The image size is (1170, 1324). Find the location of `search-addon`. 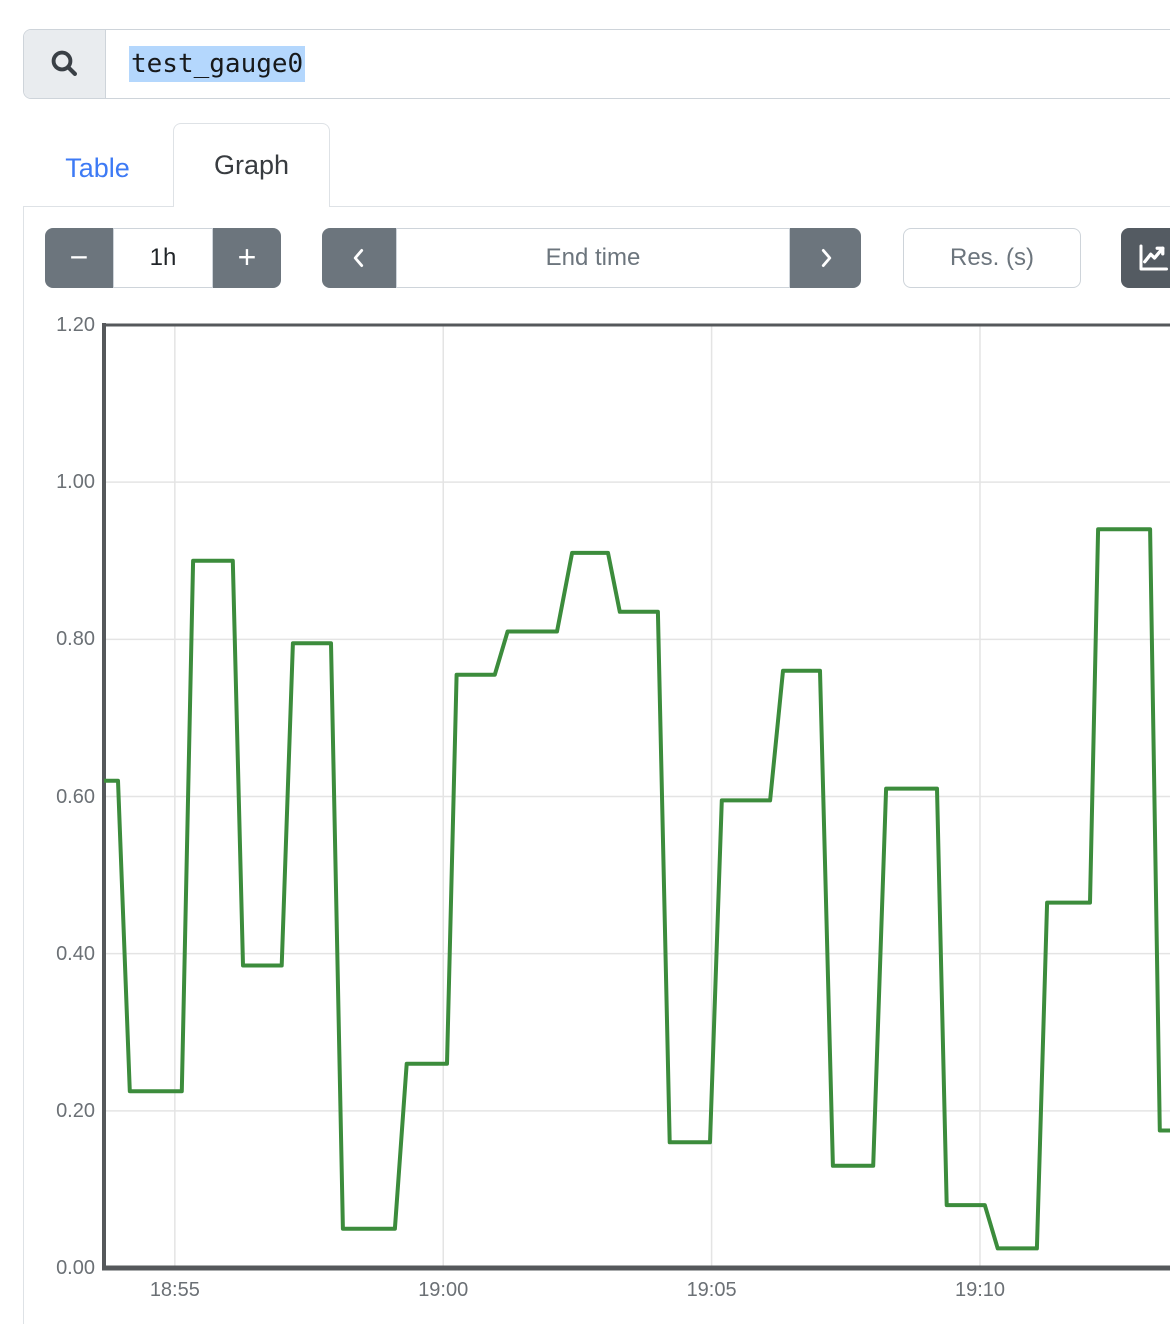

search-addon is located at coordinates (65, 64).